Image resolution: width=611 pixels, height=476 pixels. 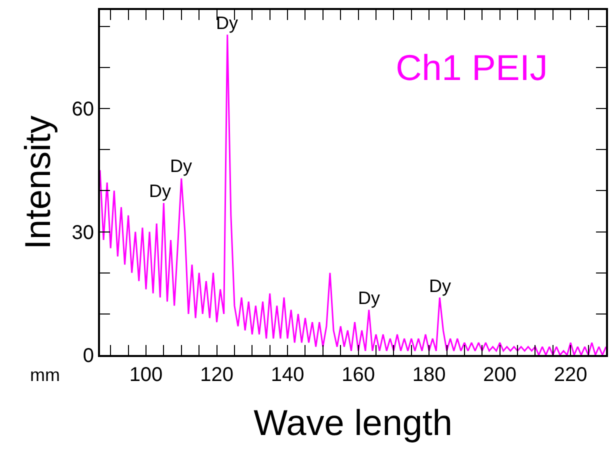 What do you see at coordinates (358, 375) in the screenshot?
I see `x-tick-label: 160` at bounding box center [358, 375].